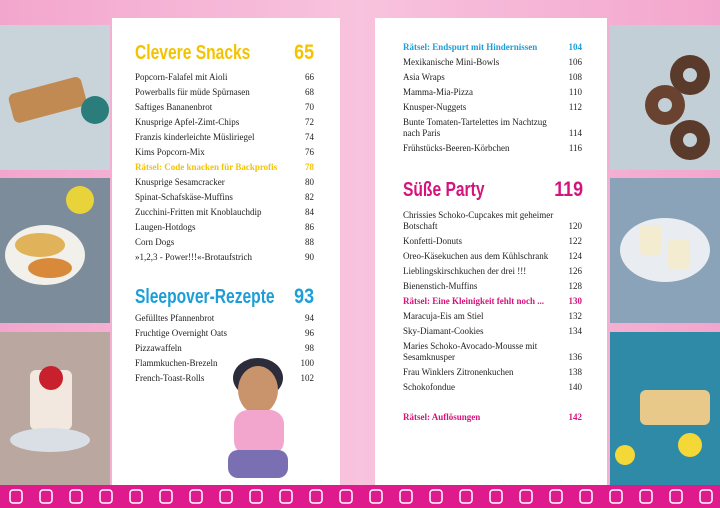  Describe the element at coordinates (442, 417) in the screenshot. I see `entry-text: Rätsel: Auflösungen` at that location.